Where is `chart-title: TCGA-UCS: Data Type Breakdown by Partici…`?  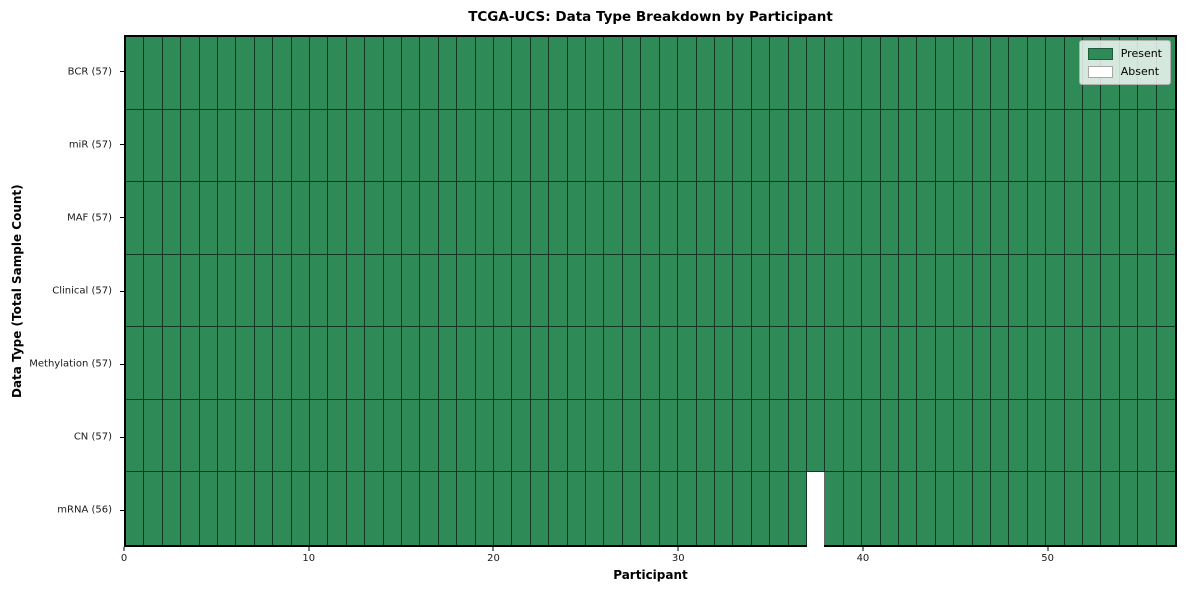 chart-title: TCGA-UCS: Data Type Breakdown by Partici… is located at coordinates (650, 17).